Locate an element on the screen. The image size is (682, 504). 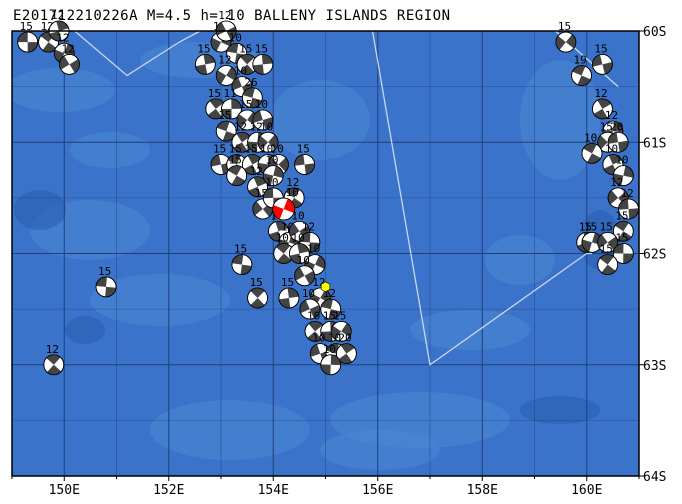
lat-tick-label: 63S is located at coordinates (654, 366).